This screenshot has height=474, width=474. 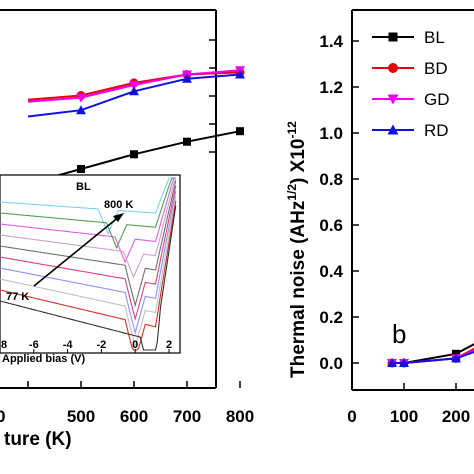 What do you see at coordinates (331, 225) in the screenshot?
I see `panel-b-y-tick-label: 0.6` at bounding box center [331, 225].